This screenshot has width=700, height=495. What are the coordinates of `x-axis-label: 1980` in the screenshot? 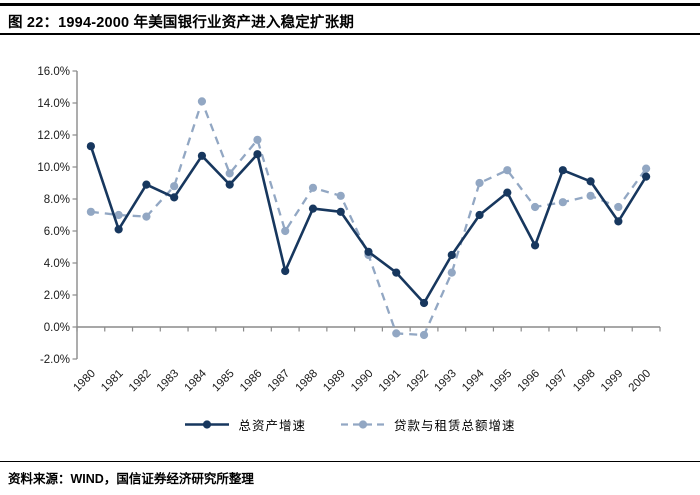 It's located at (84, 381).